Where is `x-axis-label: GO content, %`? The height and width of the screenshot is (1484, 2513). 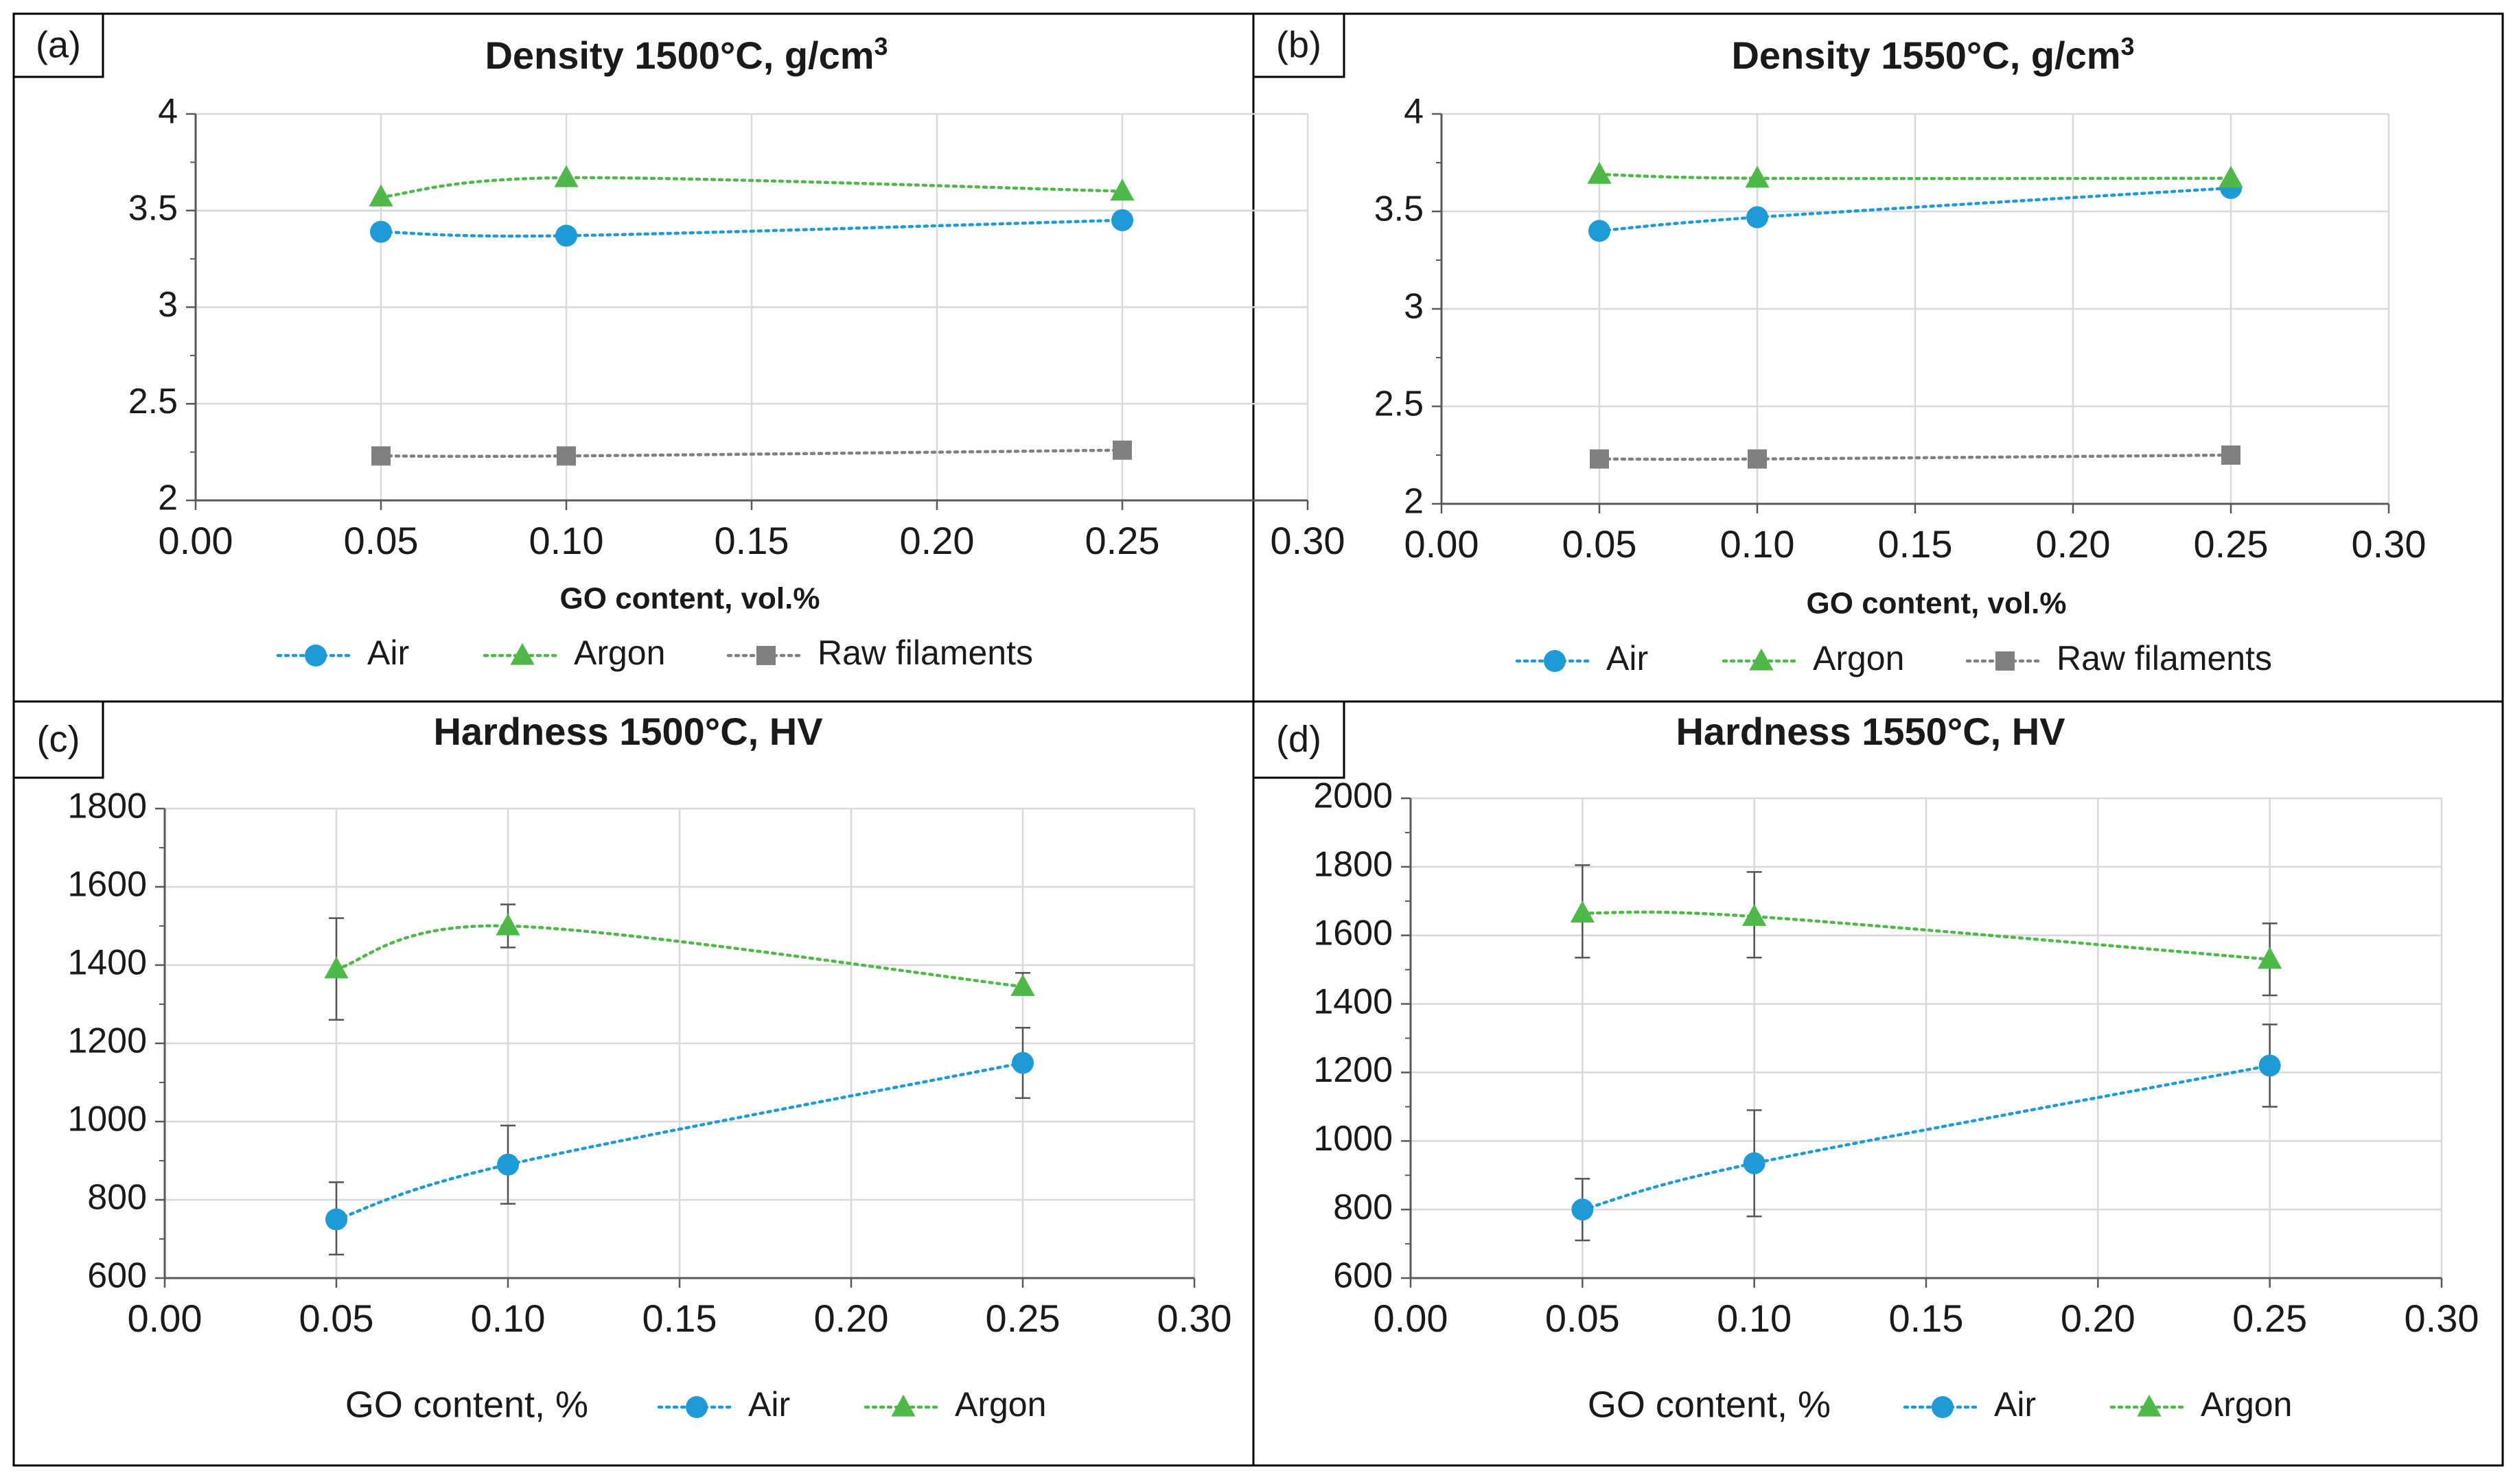 x-axis-label: GO content, % is located at coordinates (1710, 1404).